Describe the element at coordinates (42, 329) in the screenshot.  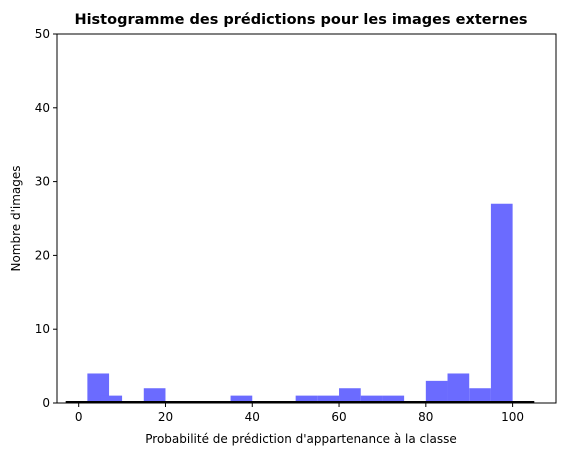
I see `y-tick-label: 10` at that location.